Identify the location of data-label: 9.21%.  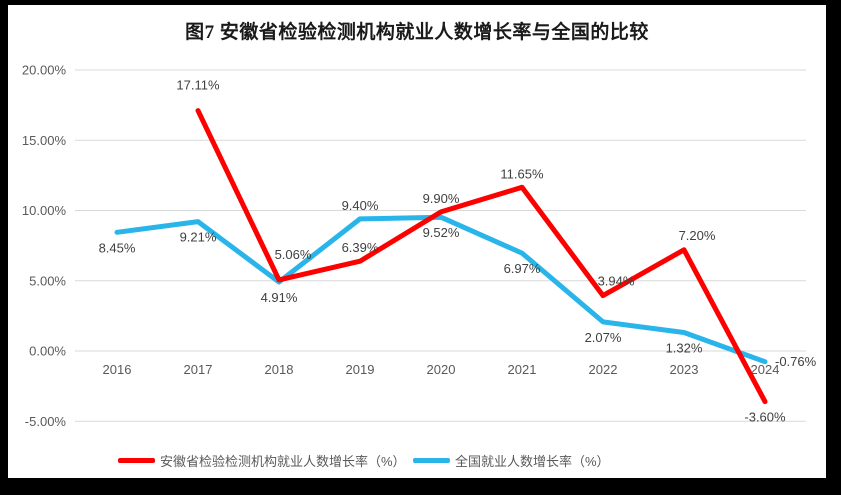
(198, 237).